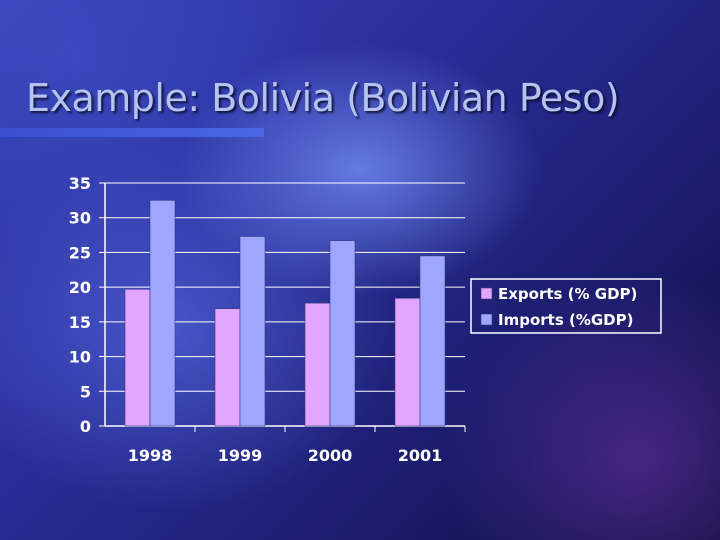  I want to click on legend-box, so click(566, 306).